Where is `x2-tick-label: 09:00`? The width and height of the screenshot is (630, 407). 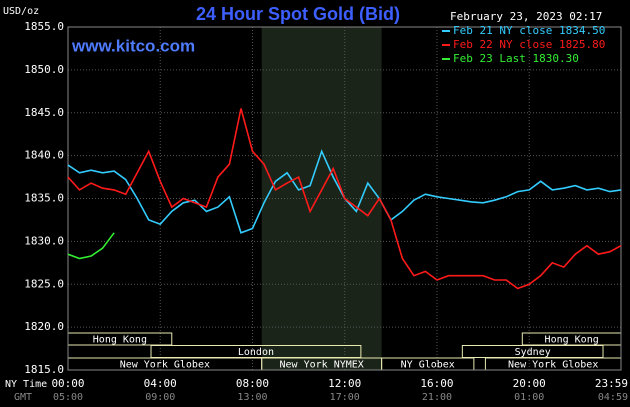
x2-tick-label: 09:00 is located at coordinates (160, 397).